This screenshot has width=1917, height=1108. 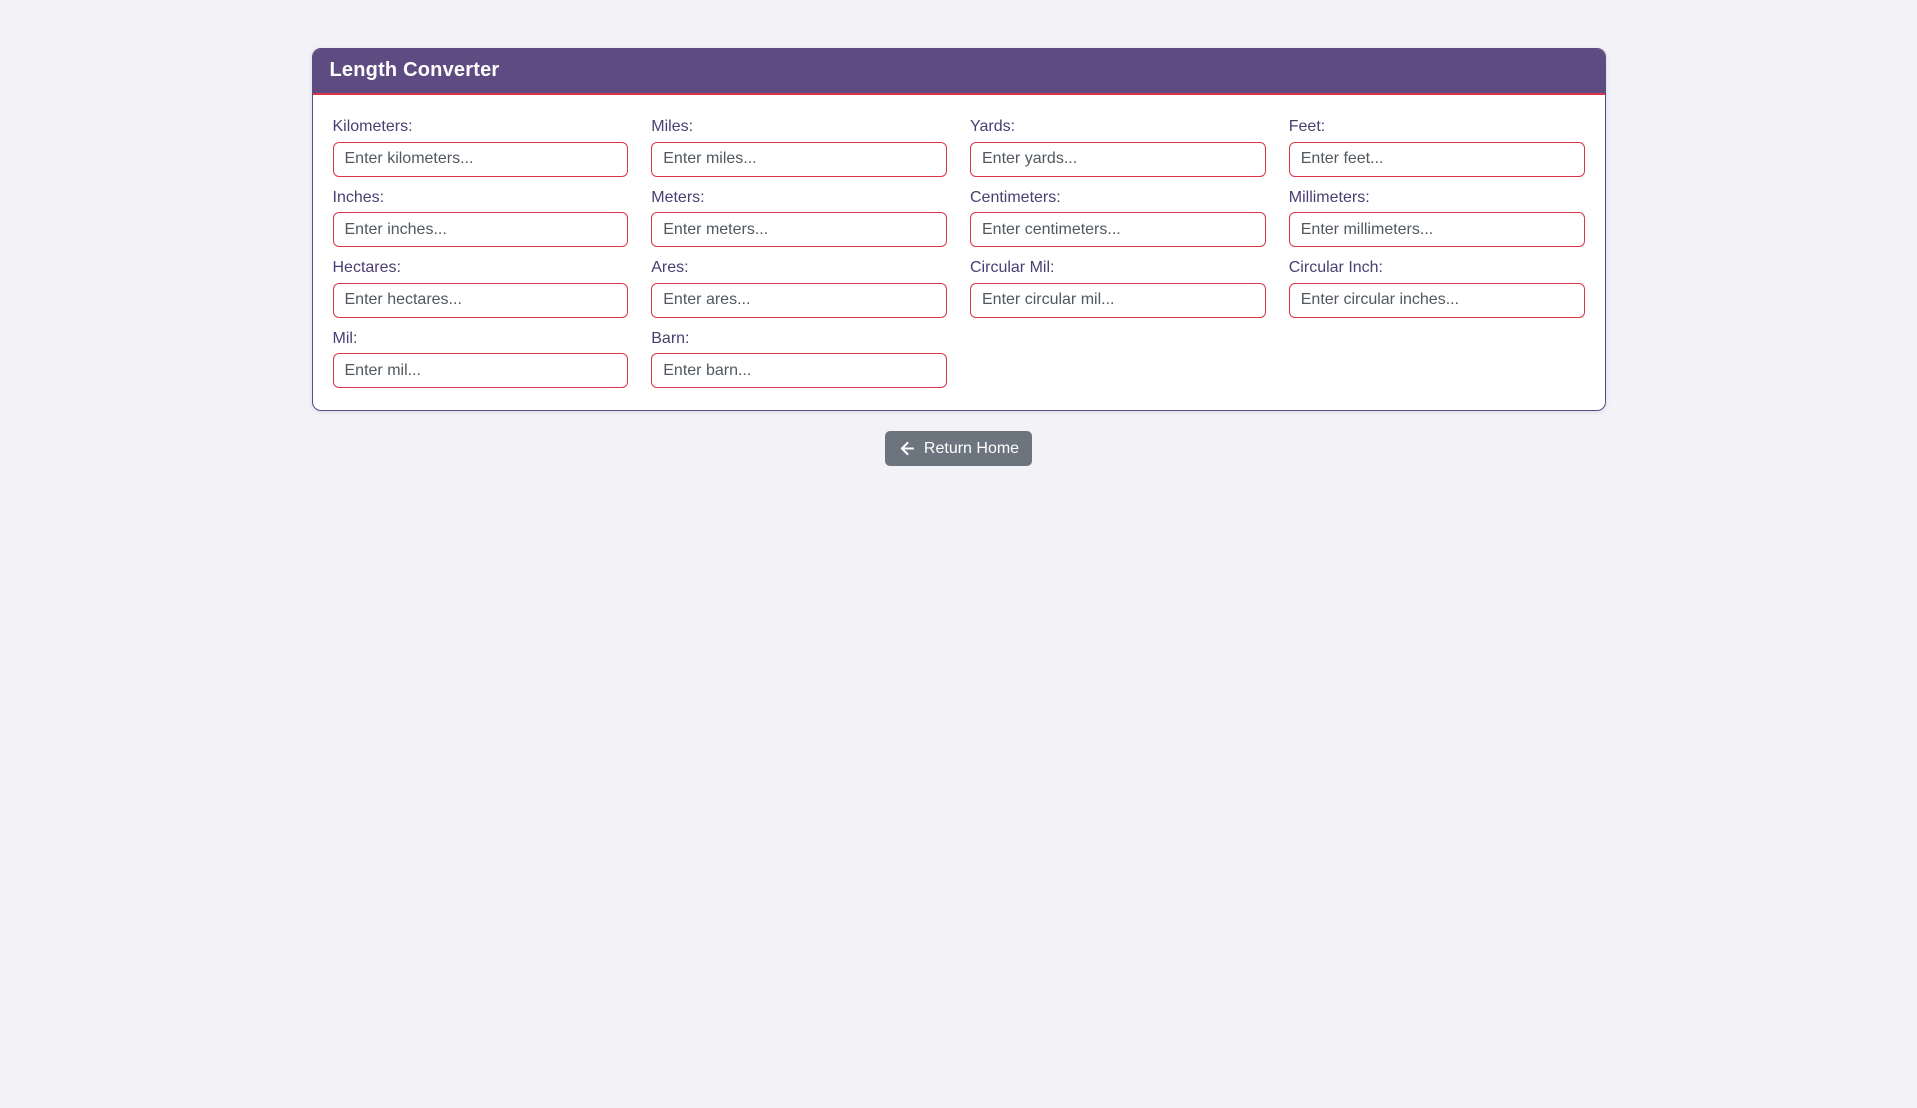 What do you see at coordinates (1335, 268) in the screenshot?
I see `field-label: Circular Inch:` at bounding box center [1335, 268].